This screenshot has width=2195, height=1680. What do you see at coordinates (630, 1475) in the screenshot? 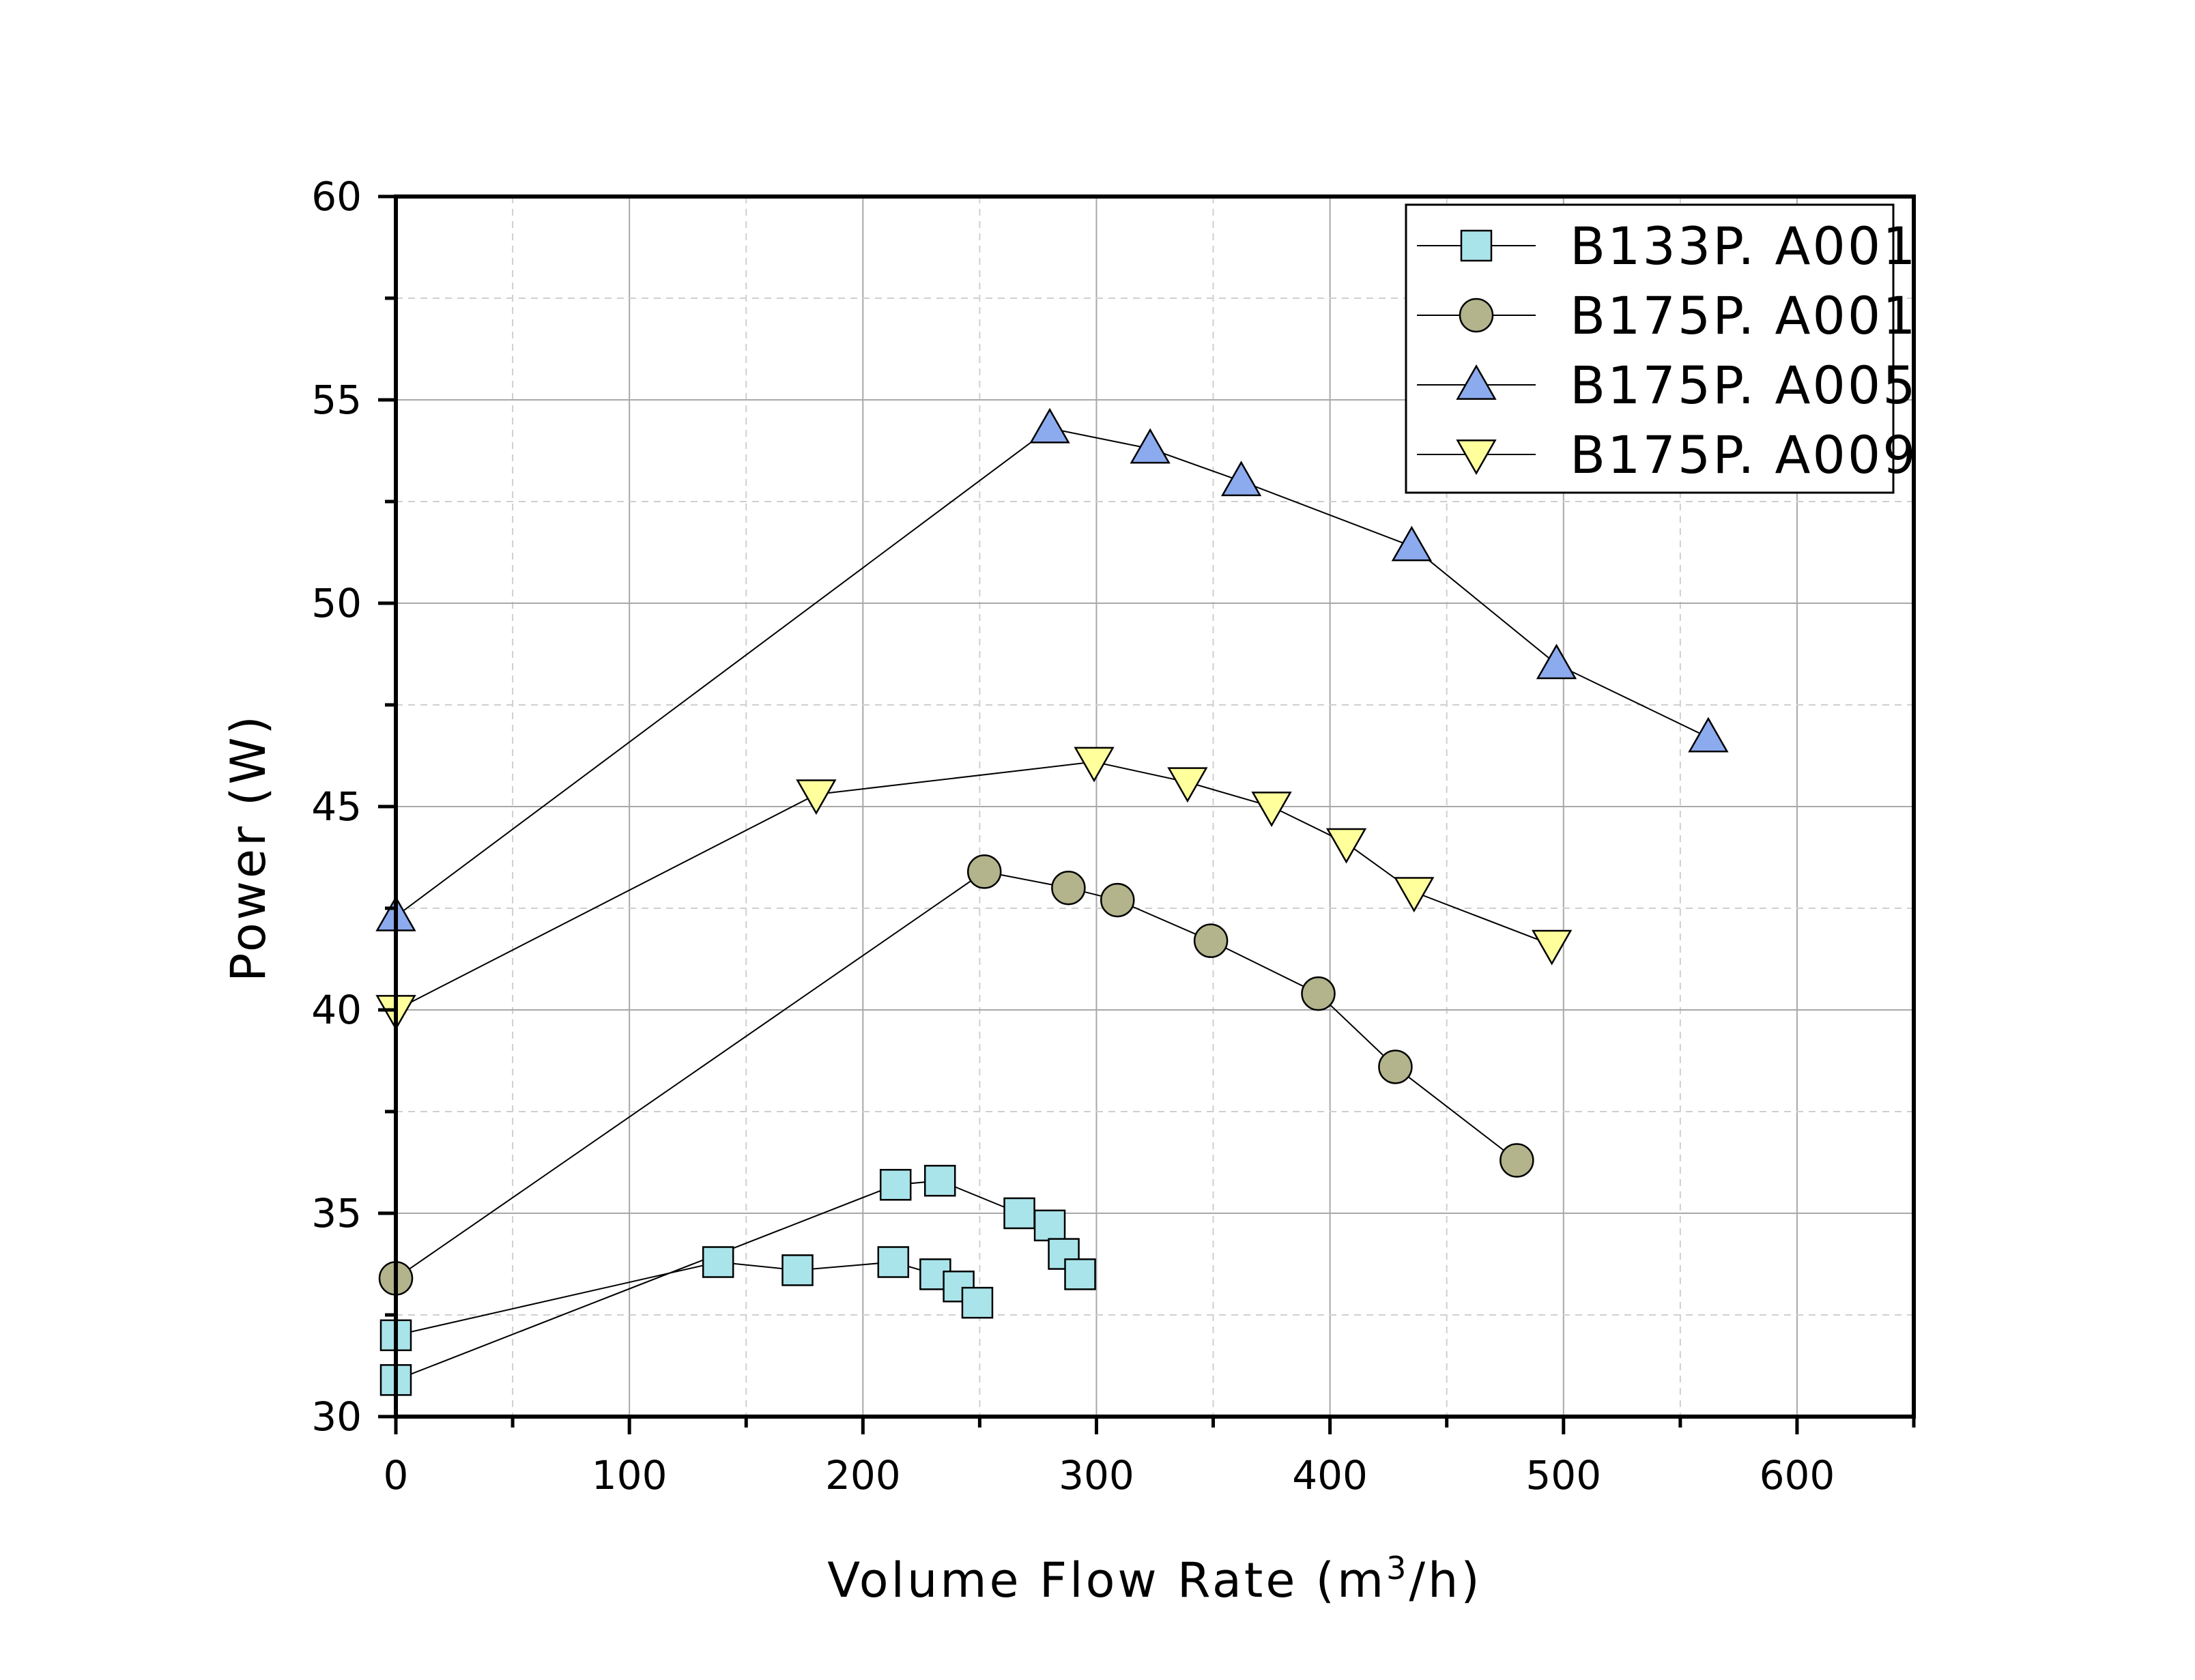
I see `x-tick-label: 100` at bounding box center [630, 1475].